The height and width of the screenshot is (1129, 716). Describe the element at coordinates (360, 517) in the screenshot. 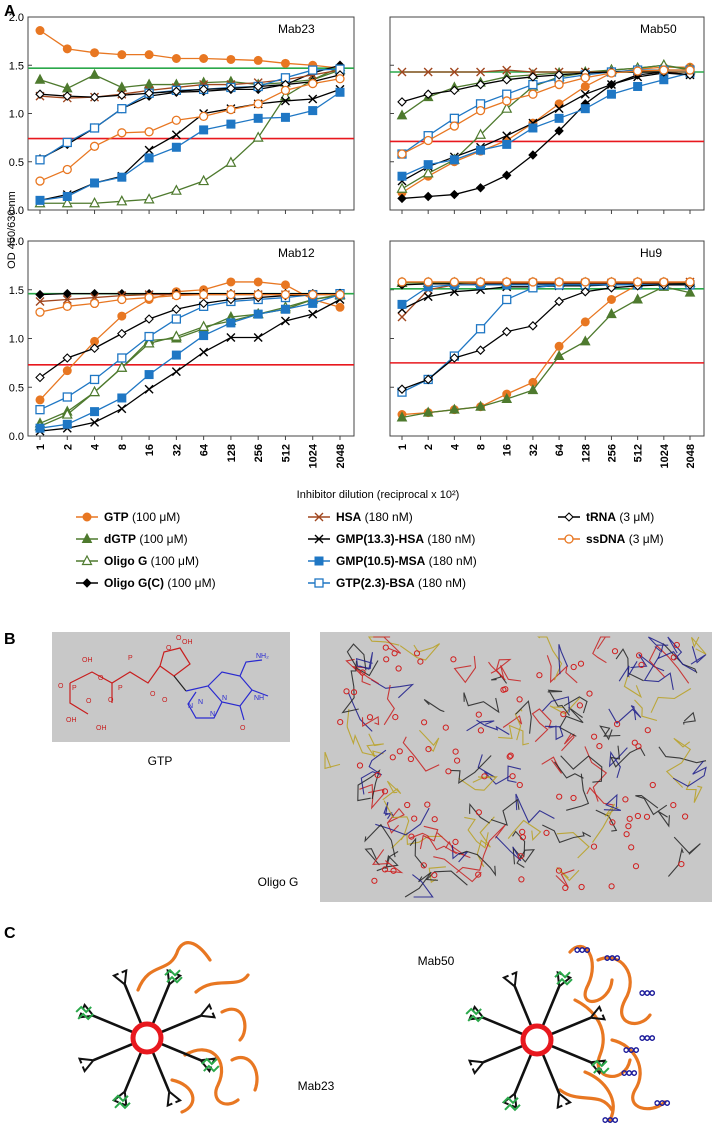

I see `legend-item: HSA (180 nM)` at that location.